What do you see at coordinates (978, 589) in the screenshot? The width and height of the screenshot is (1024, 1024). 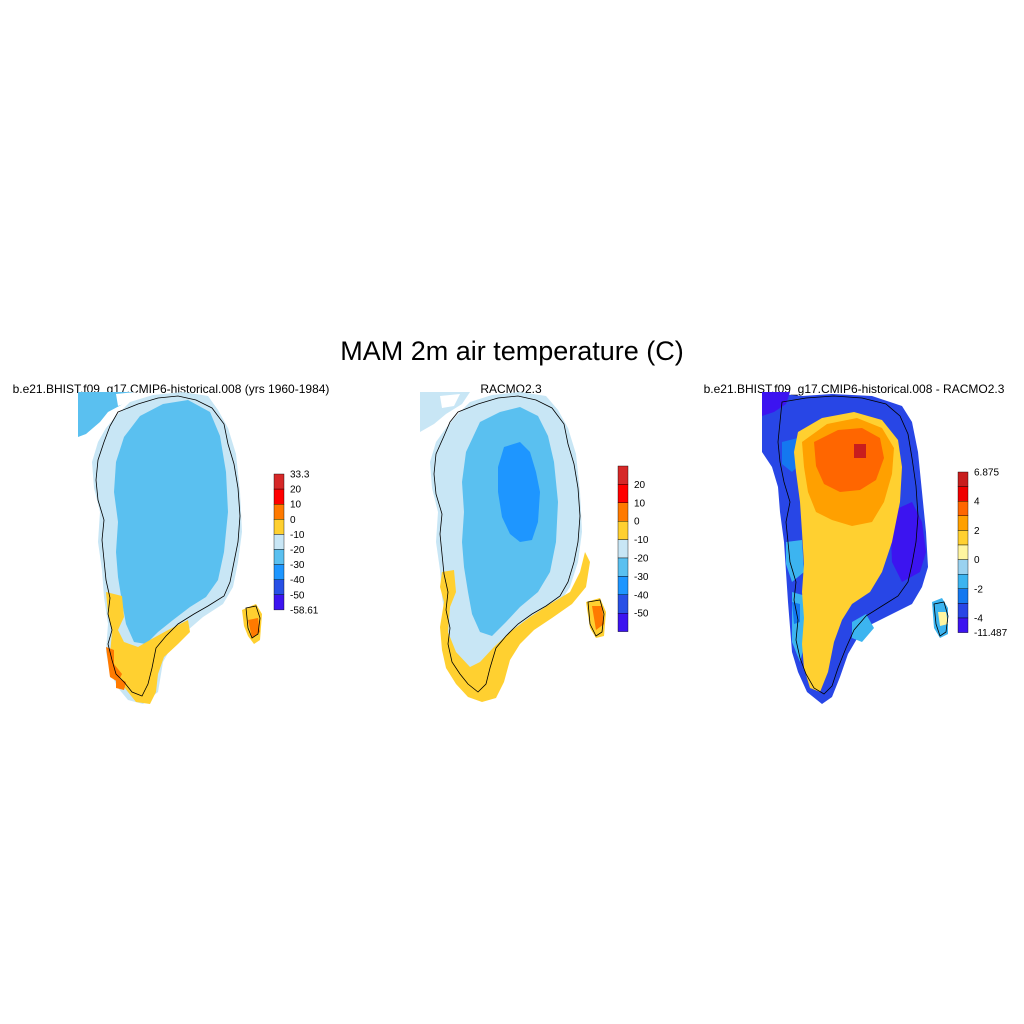 I see `colorbar-tick-label: -2` at bounding box center [978, 589].